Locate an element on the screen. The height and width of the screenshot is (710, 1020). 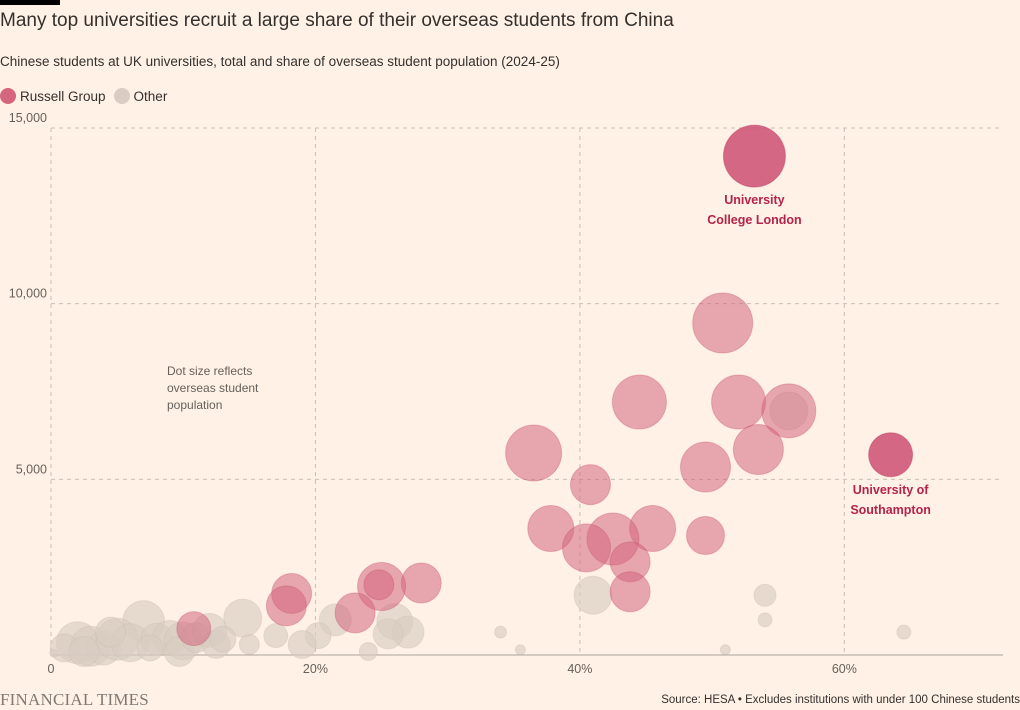
annotation-ucl: University College London is located at coordinates (754, 210).